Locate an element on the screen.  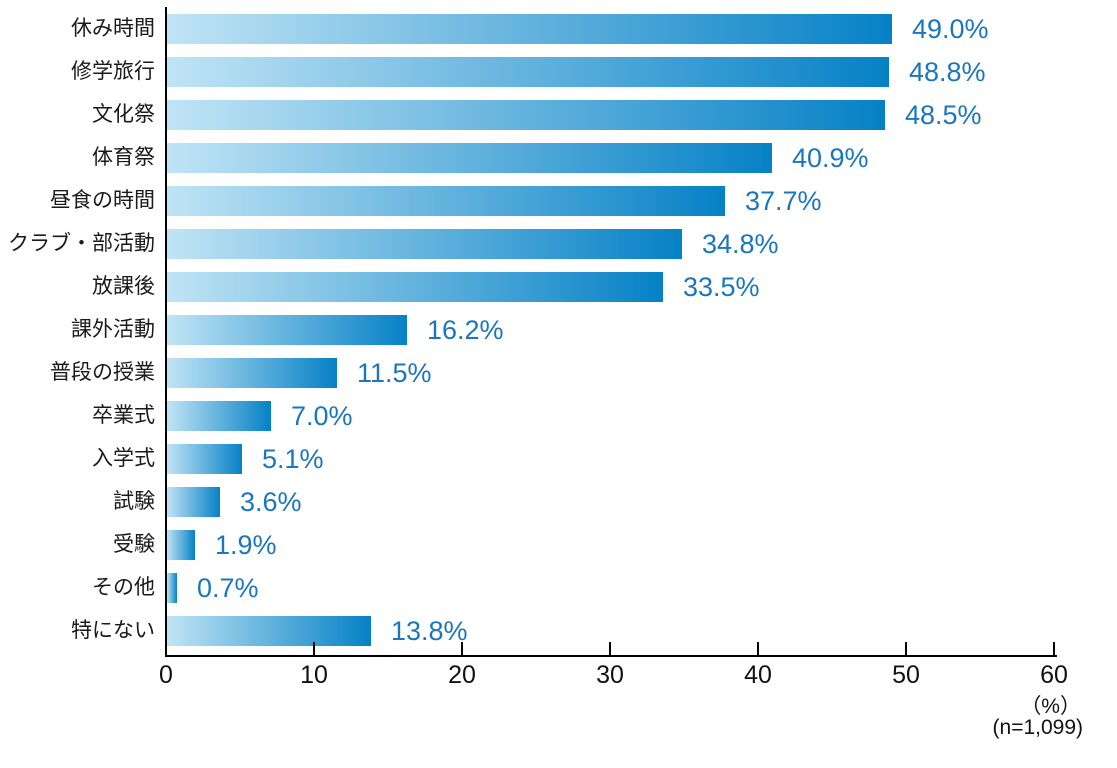
x-axis-tick-label: 40 is located at coordinates (758, 675).